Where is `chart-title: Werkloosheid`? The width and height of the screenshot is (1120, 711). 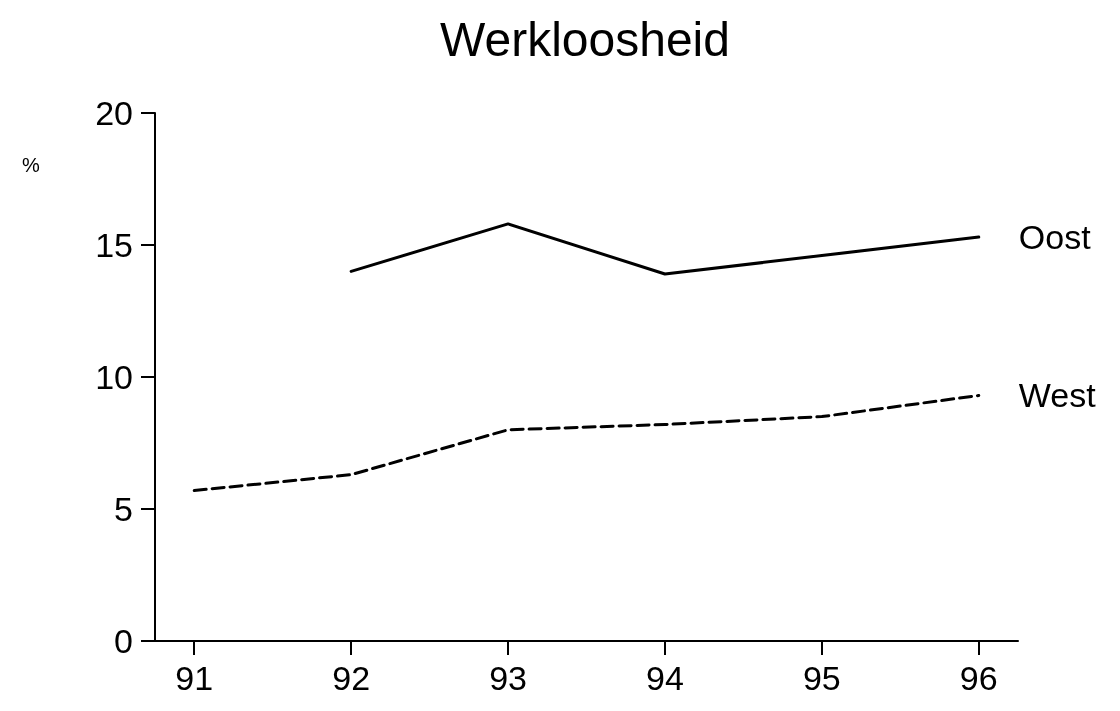
chart-title: Werkloosheid is located at coordinates (585, 39).